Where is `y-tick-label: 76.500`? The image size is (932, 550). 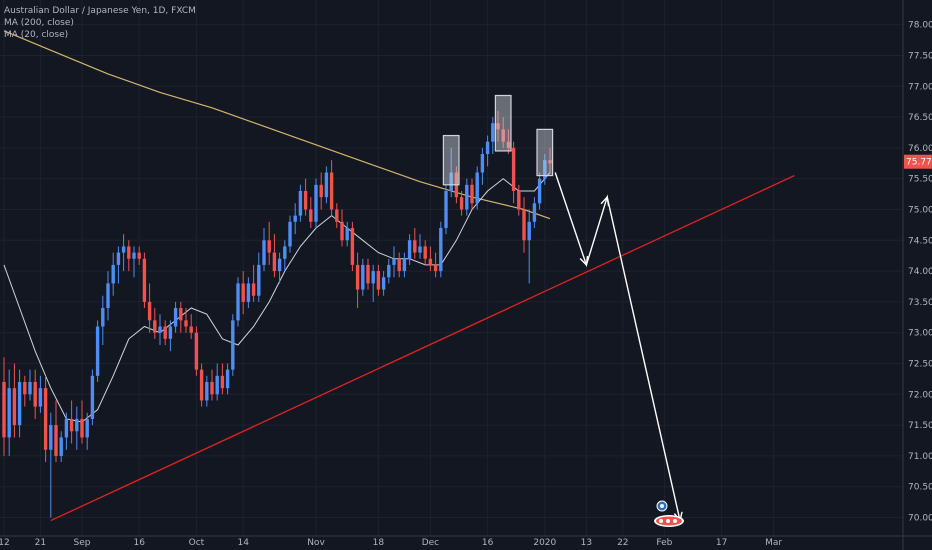
y-tick-label: 76.500 is located at coordinates (920, 118).